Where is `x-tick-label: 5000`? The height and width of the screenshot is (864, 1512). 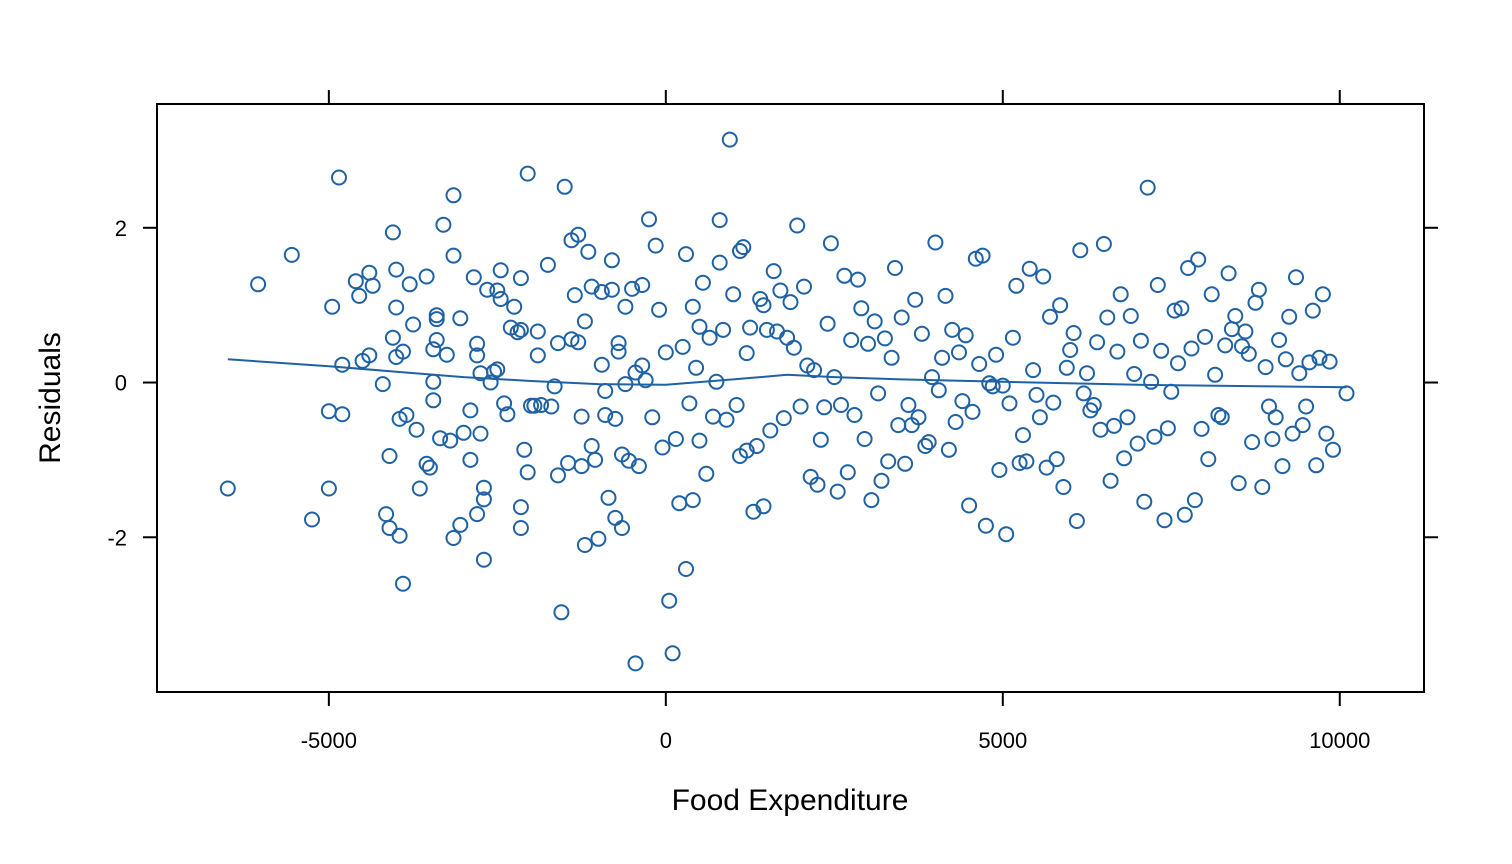 x-tick-label: 5000 is located at coordinates (1002, 740).